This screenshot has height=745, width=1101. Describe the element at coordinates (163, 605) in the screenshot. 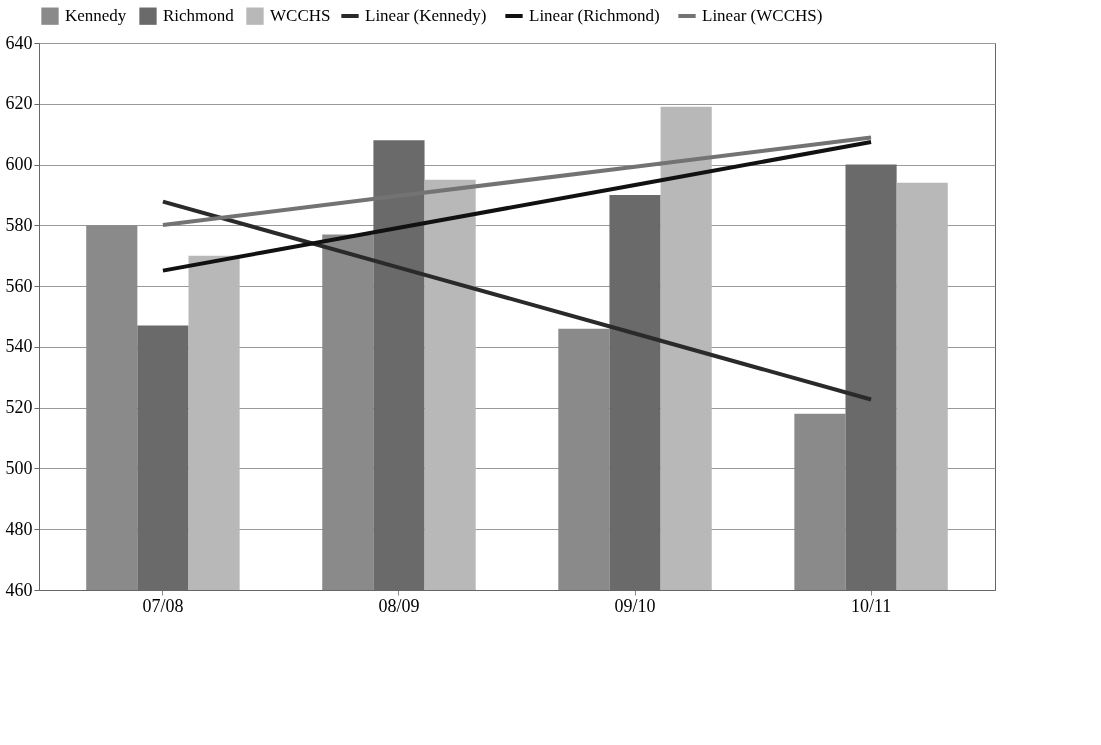

I see `x-tick-label: 07/08` at that location.